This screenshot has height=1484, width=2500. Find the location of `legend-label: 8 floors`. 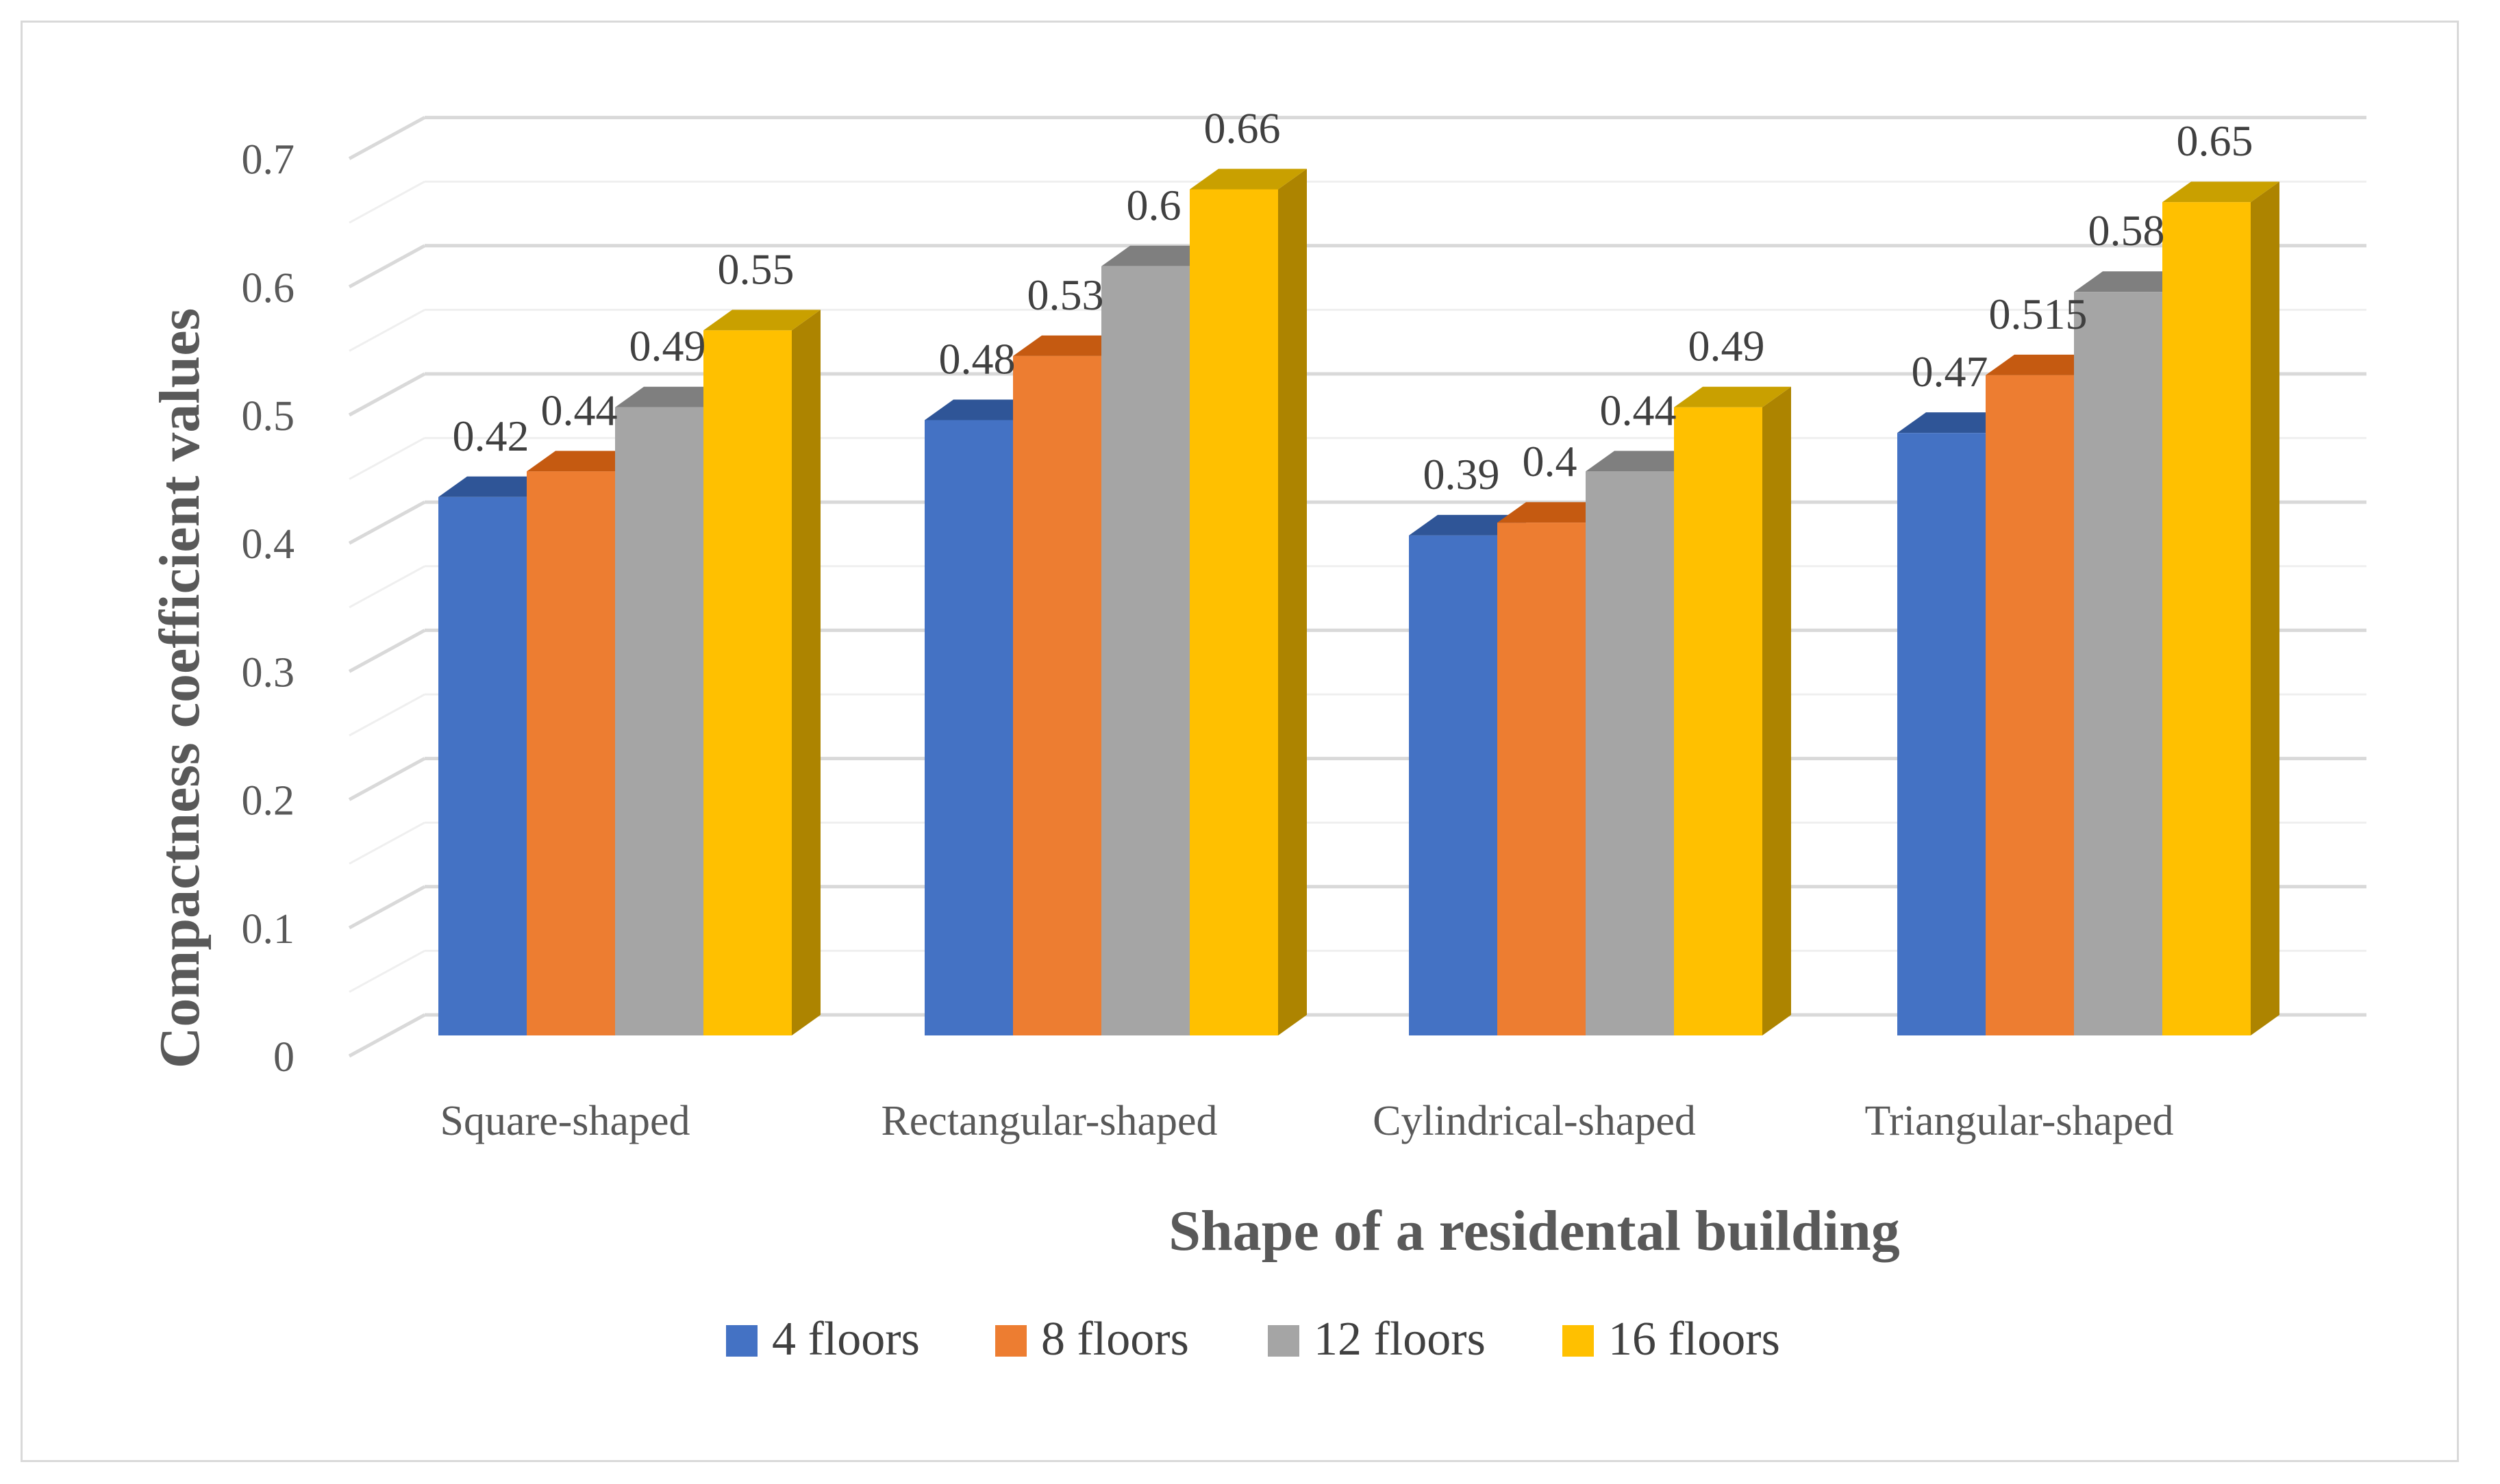

legend-label: 8 floors is located at coordinates (1115, 1339).